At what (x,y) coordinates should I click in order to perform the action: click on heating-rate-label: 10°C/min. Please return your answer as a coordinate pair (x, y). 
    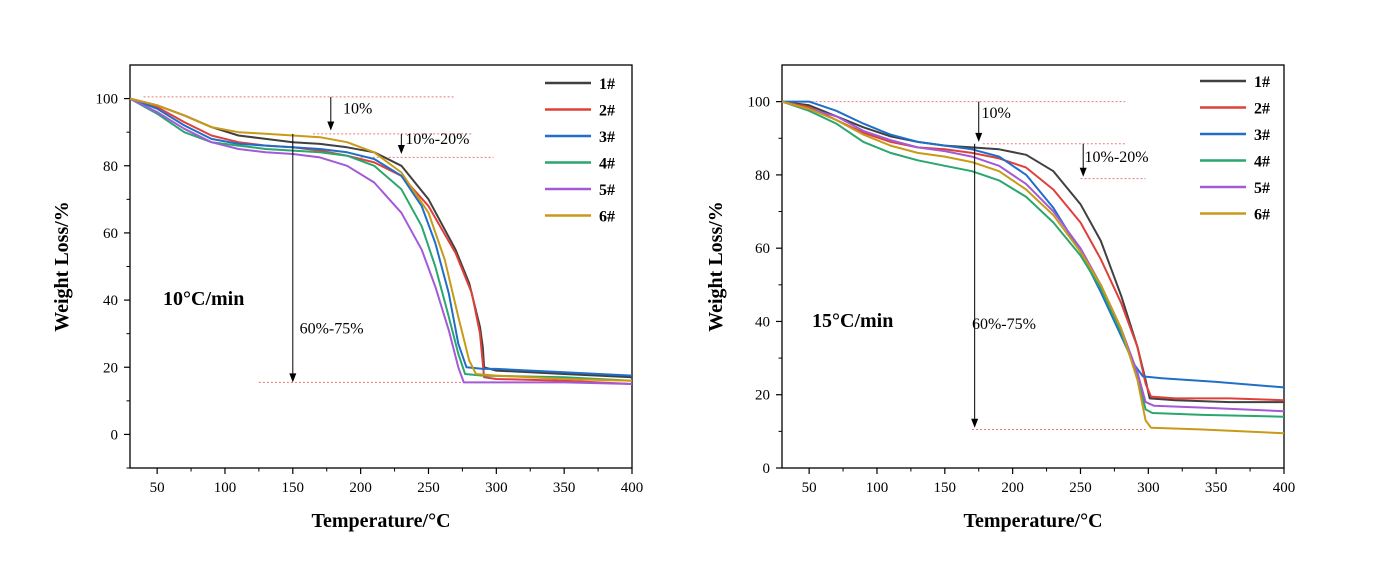
    Looking at the image, I should click on (203, 299).